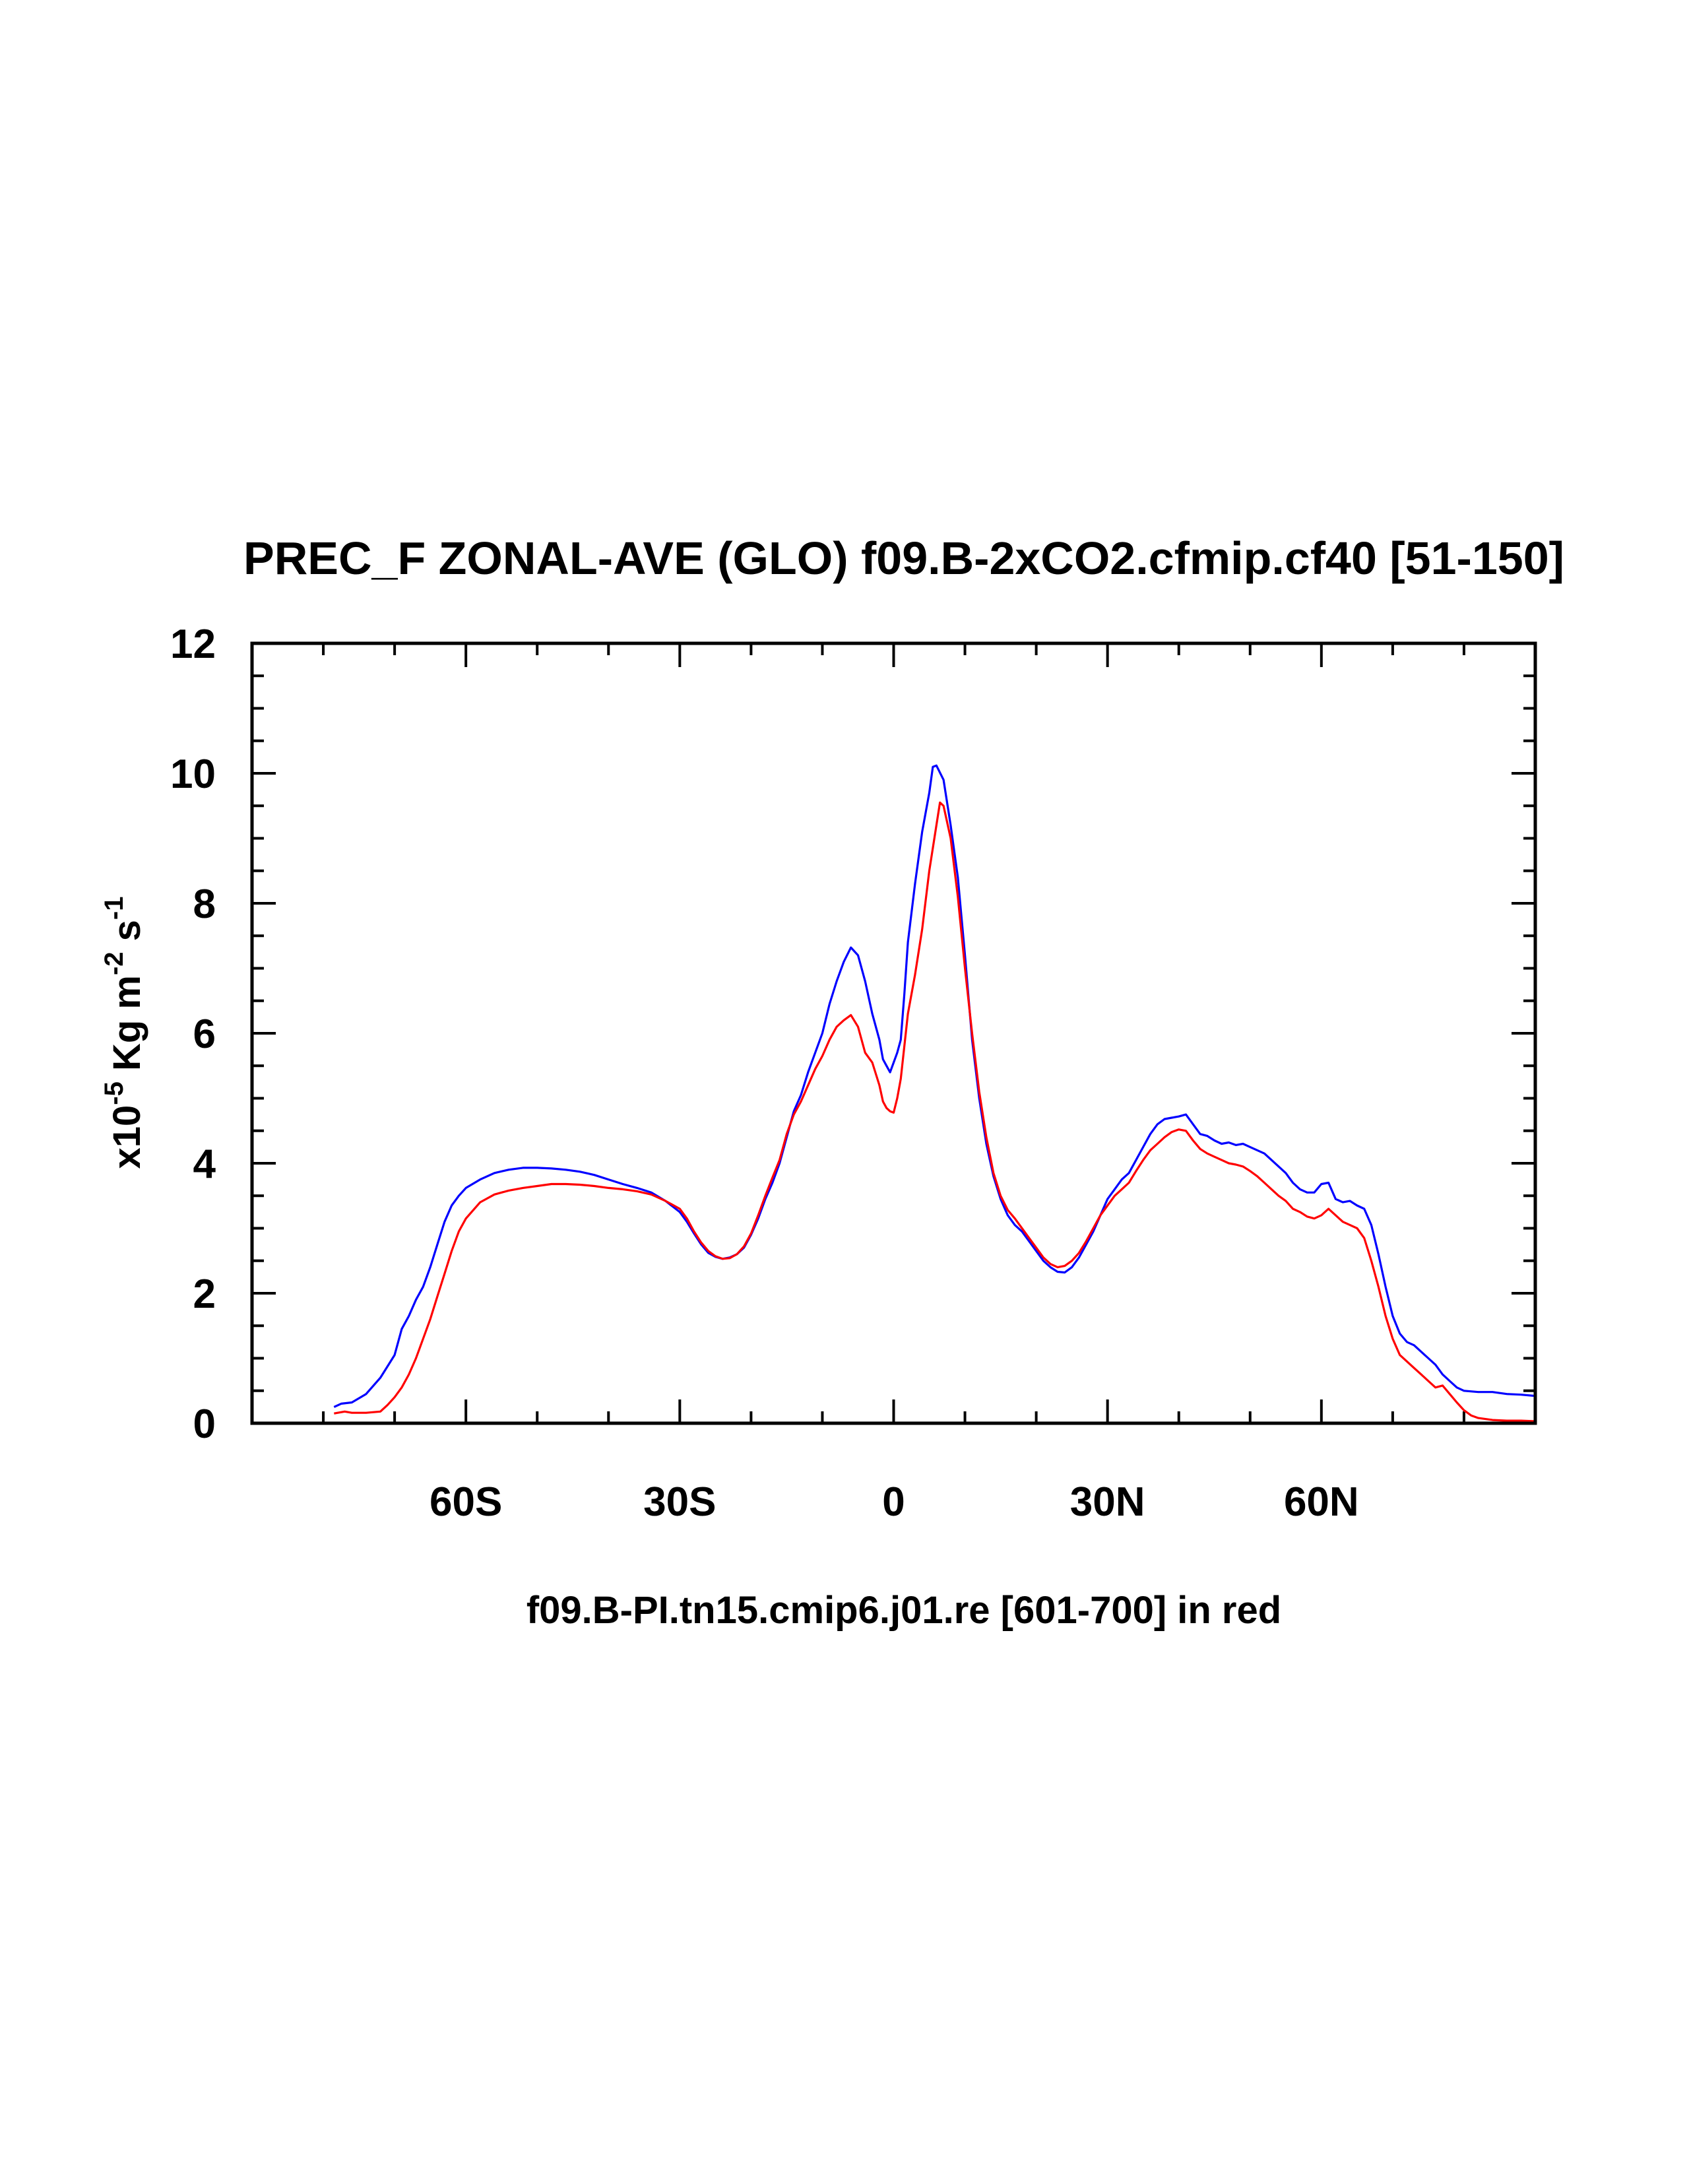 This screenshot has height=2184, width=1689. I want to click on x-tick-label: 30S, so click(679, 1502).